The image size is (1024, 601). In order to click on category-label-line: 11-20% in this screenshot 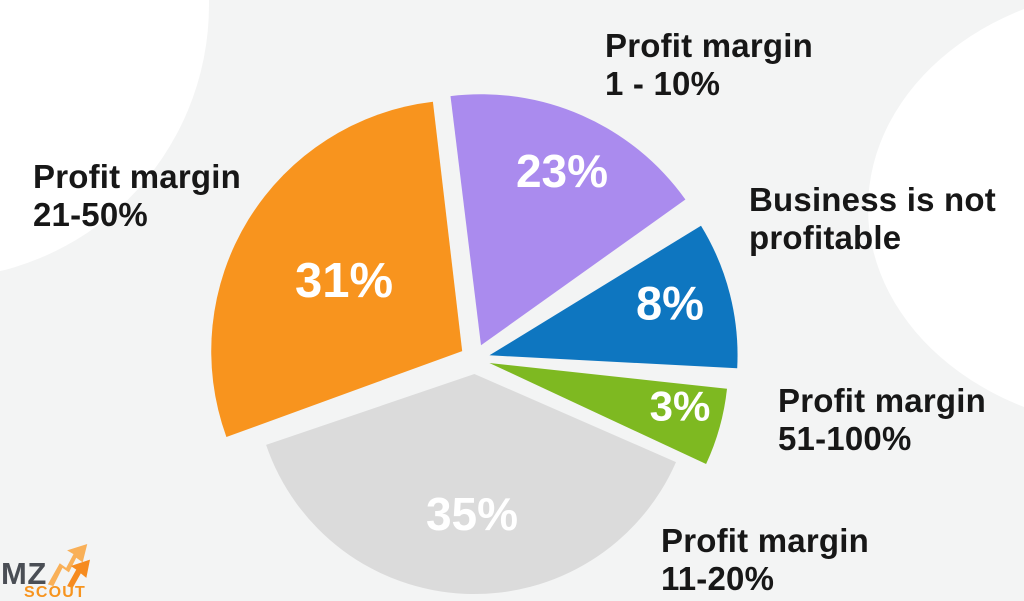, I will do `click(718, 578)`.